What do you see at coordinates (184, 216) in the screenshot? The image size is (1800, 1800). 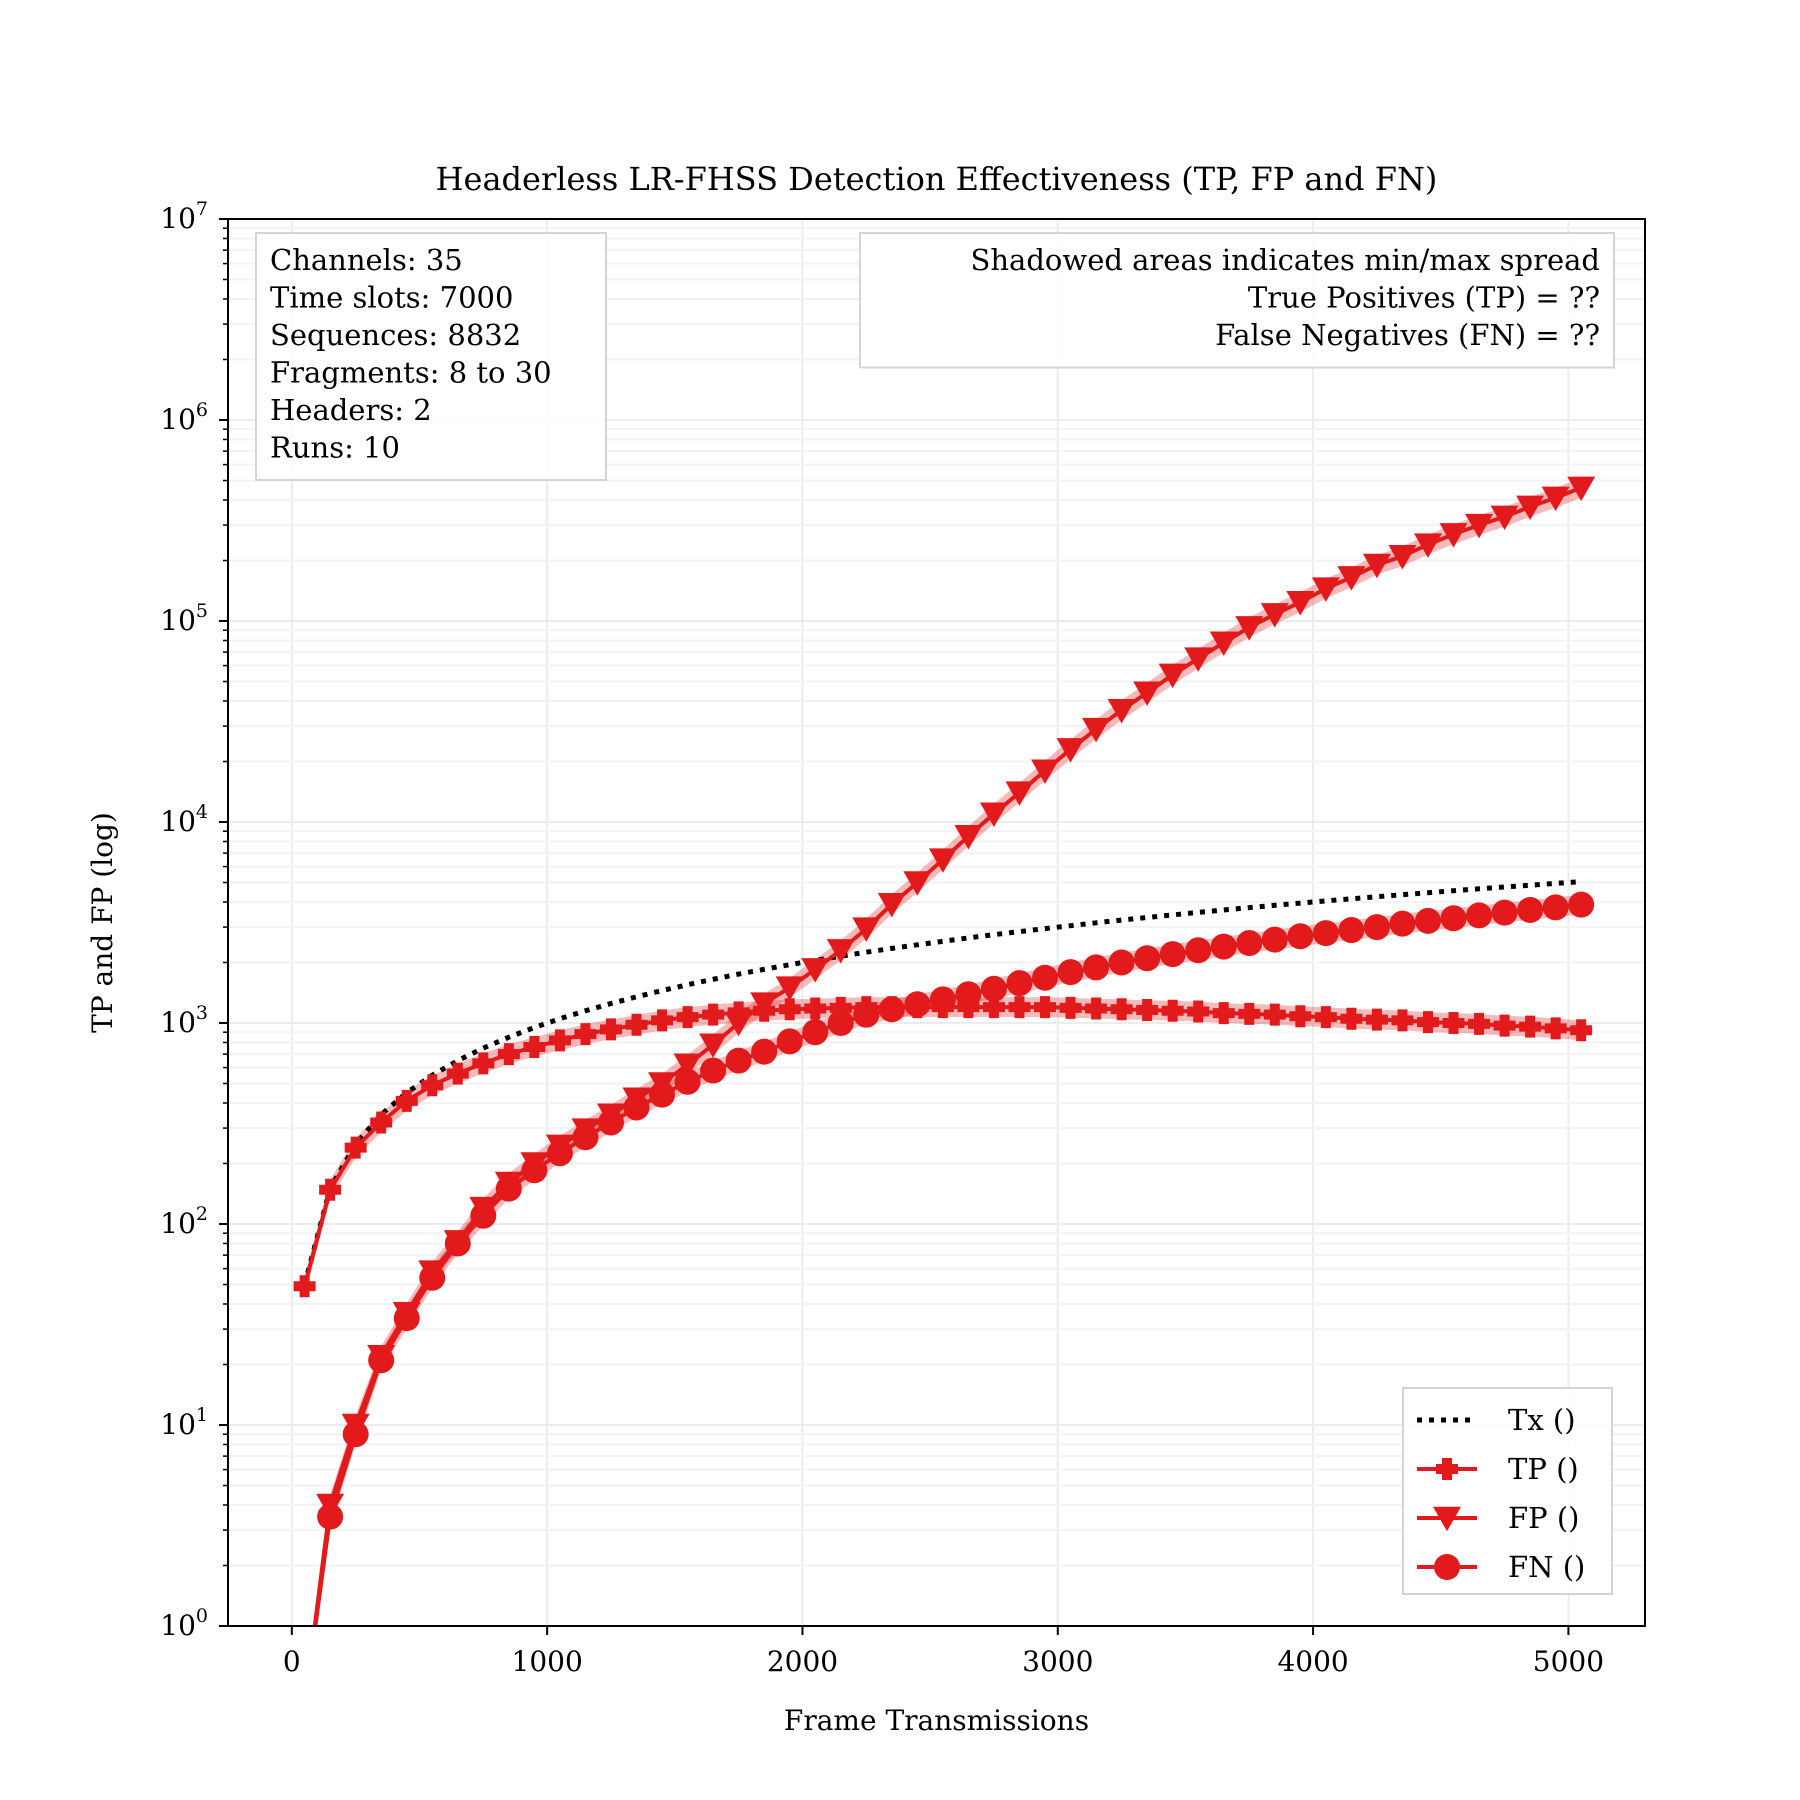 I see `y-tick-label: 10⁷` at bounding box center [184, 216].